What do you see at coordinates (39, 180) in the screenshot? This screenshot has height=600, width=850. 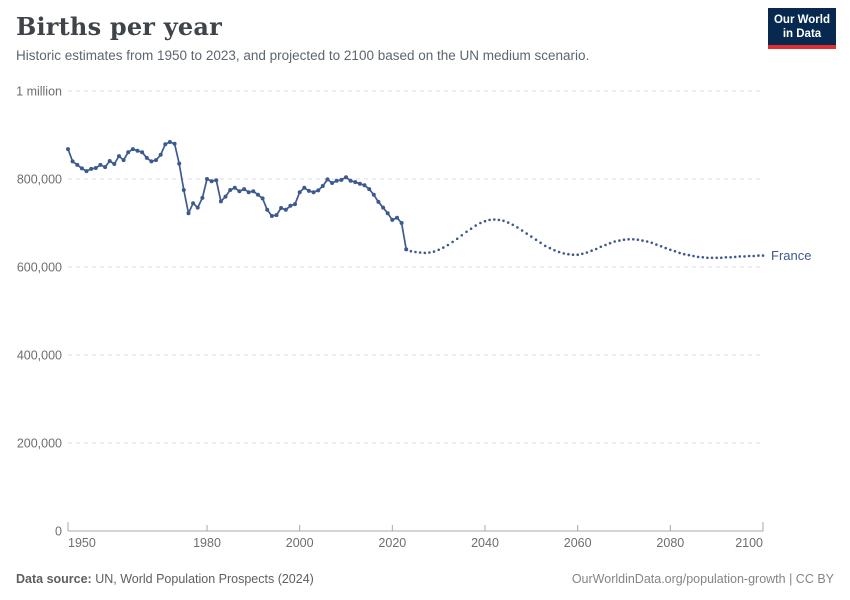 I see `y-axis-tick-label: 800,000` at bounding box center [39, 180].